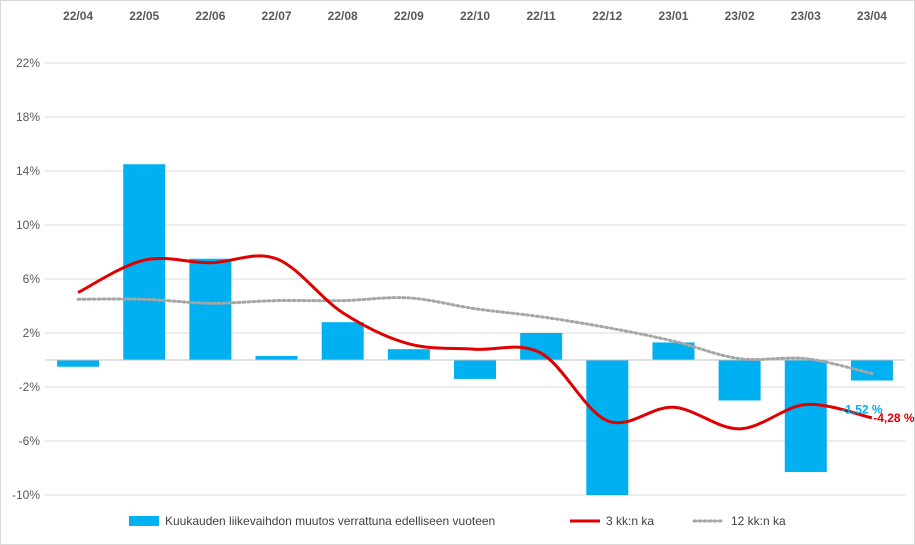  I want to click on y-axis-ticks: 22% 18% 14% 10% 6% 2% -2% -6% -10%, so click(26, 279).